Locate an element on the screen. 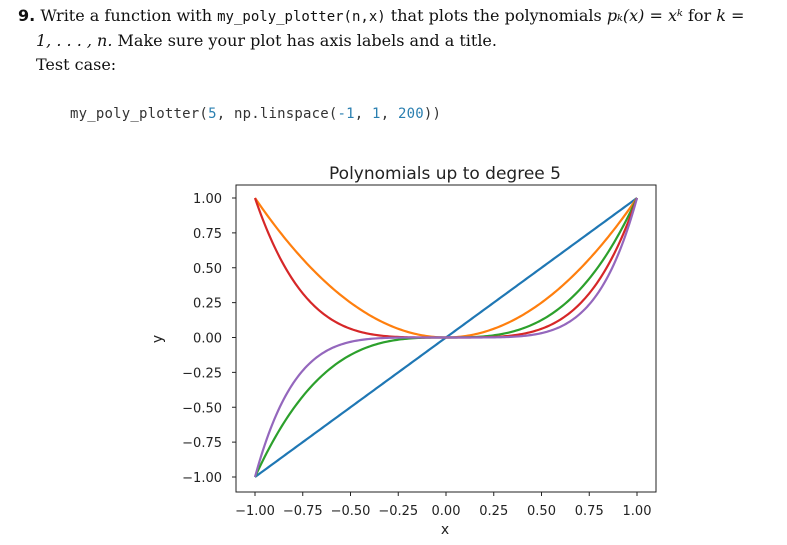 The image size is (787, 545). y-tick-label: −0.75 is located at coordinates (202, 443).